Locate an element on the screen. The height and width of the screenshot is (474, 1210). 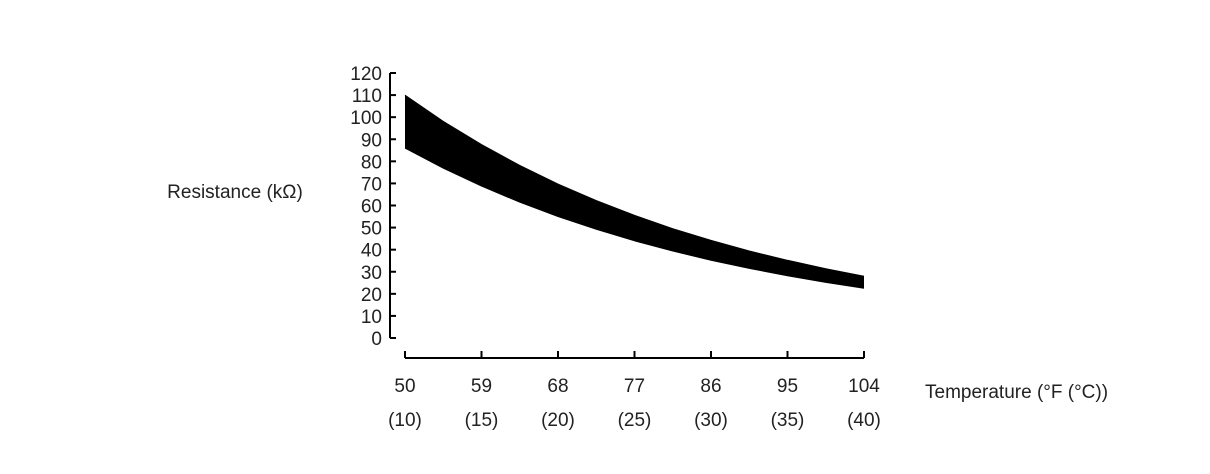
x-tick-sublabel: (30) is located at coordinates (711, 420).